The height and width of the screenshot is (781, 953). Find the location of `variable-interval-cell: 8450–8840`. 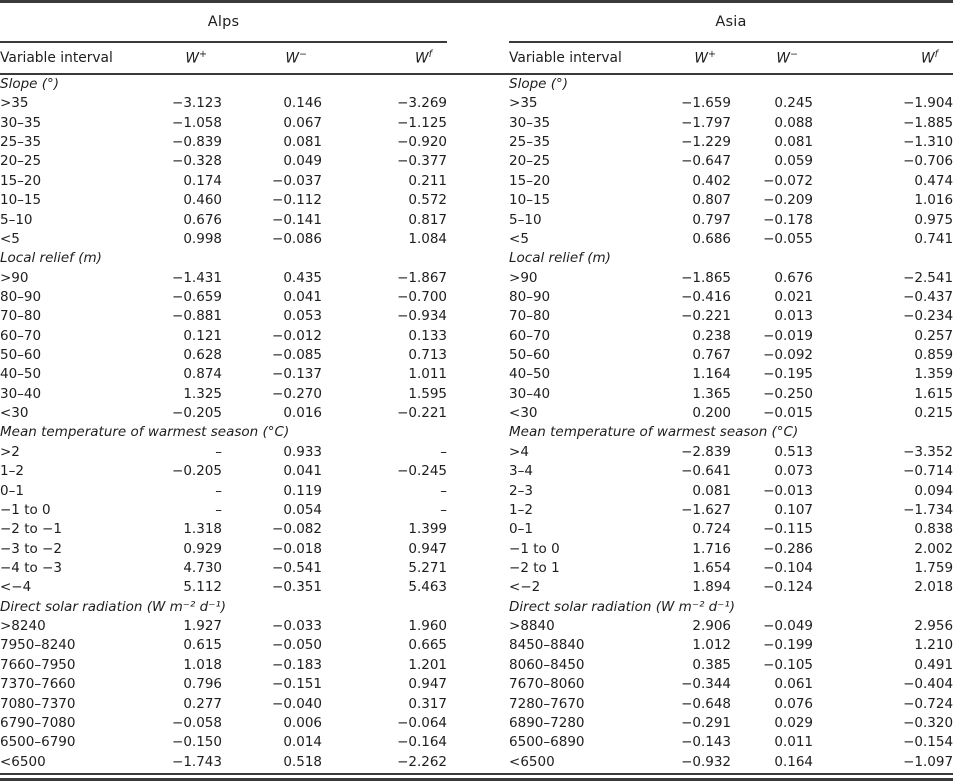

variable-interval-cell: 8450–8840 is located at coordinates (547, 645).